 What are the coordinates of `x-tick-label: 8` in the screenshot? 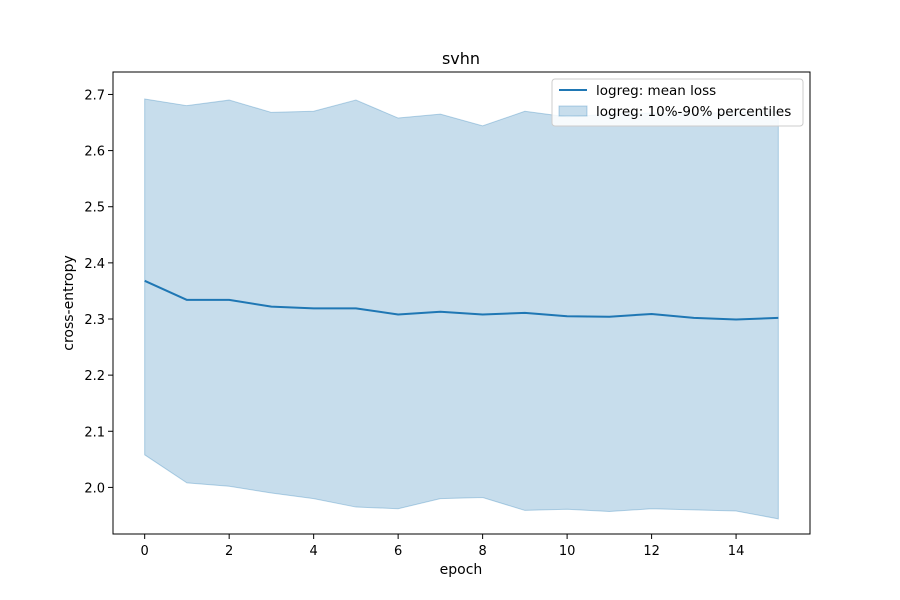 It's located at (482, 551).